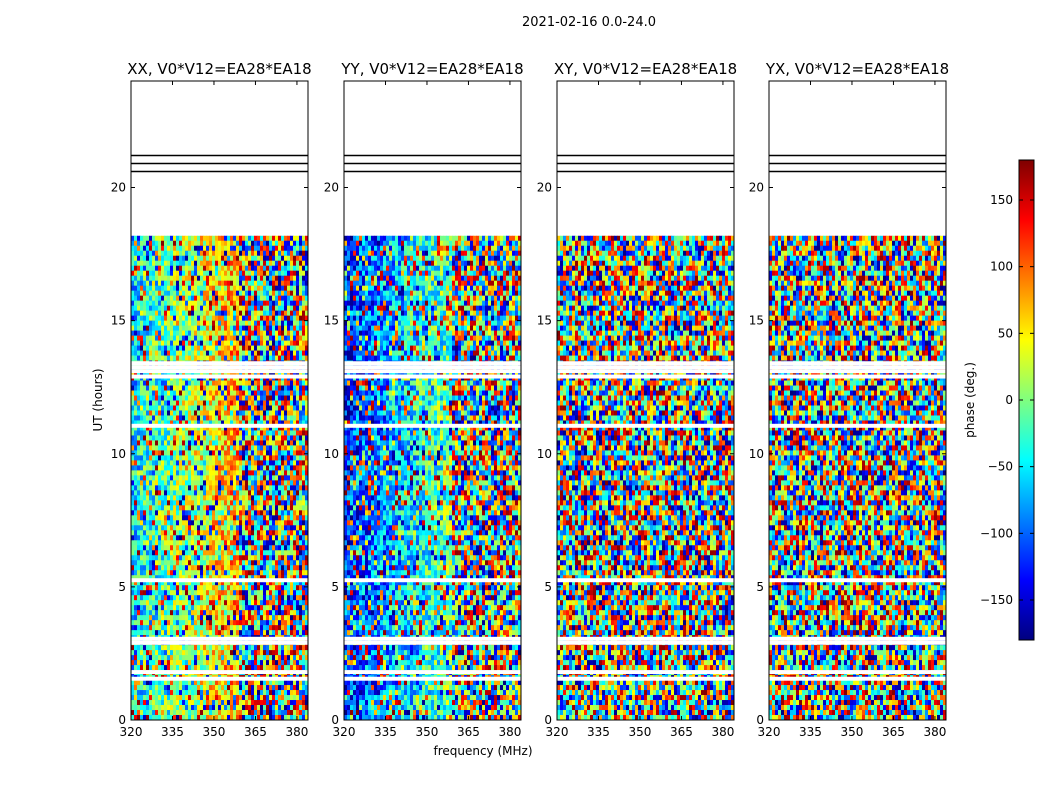 Image resolution: width=1050 pixels, height=800 pixels. What do you see at coordinates (1001, 200) in the screenshot?
I see `colorbar-tick-label: 150` at bounding box center [1001, 200].